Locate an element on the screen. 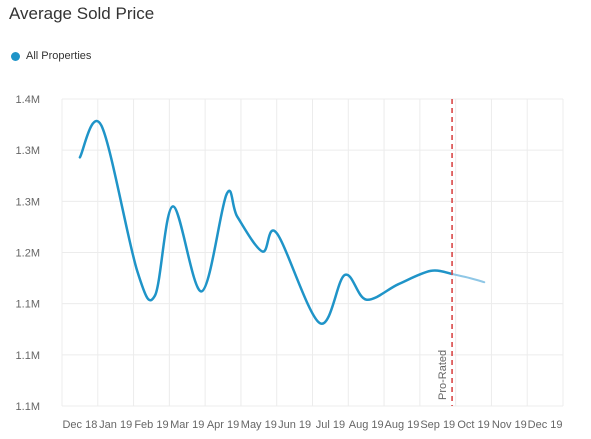  x-tick-label: May 19 is located at coordinates (259, 425).